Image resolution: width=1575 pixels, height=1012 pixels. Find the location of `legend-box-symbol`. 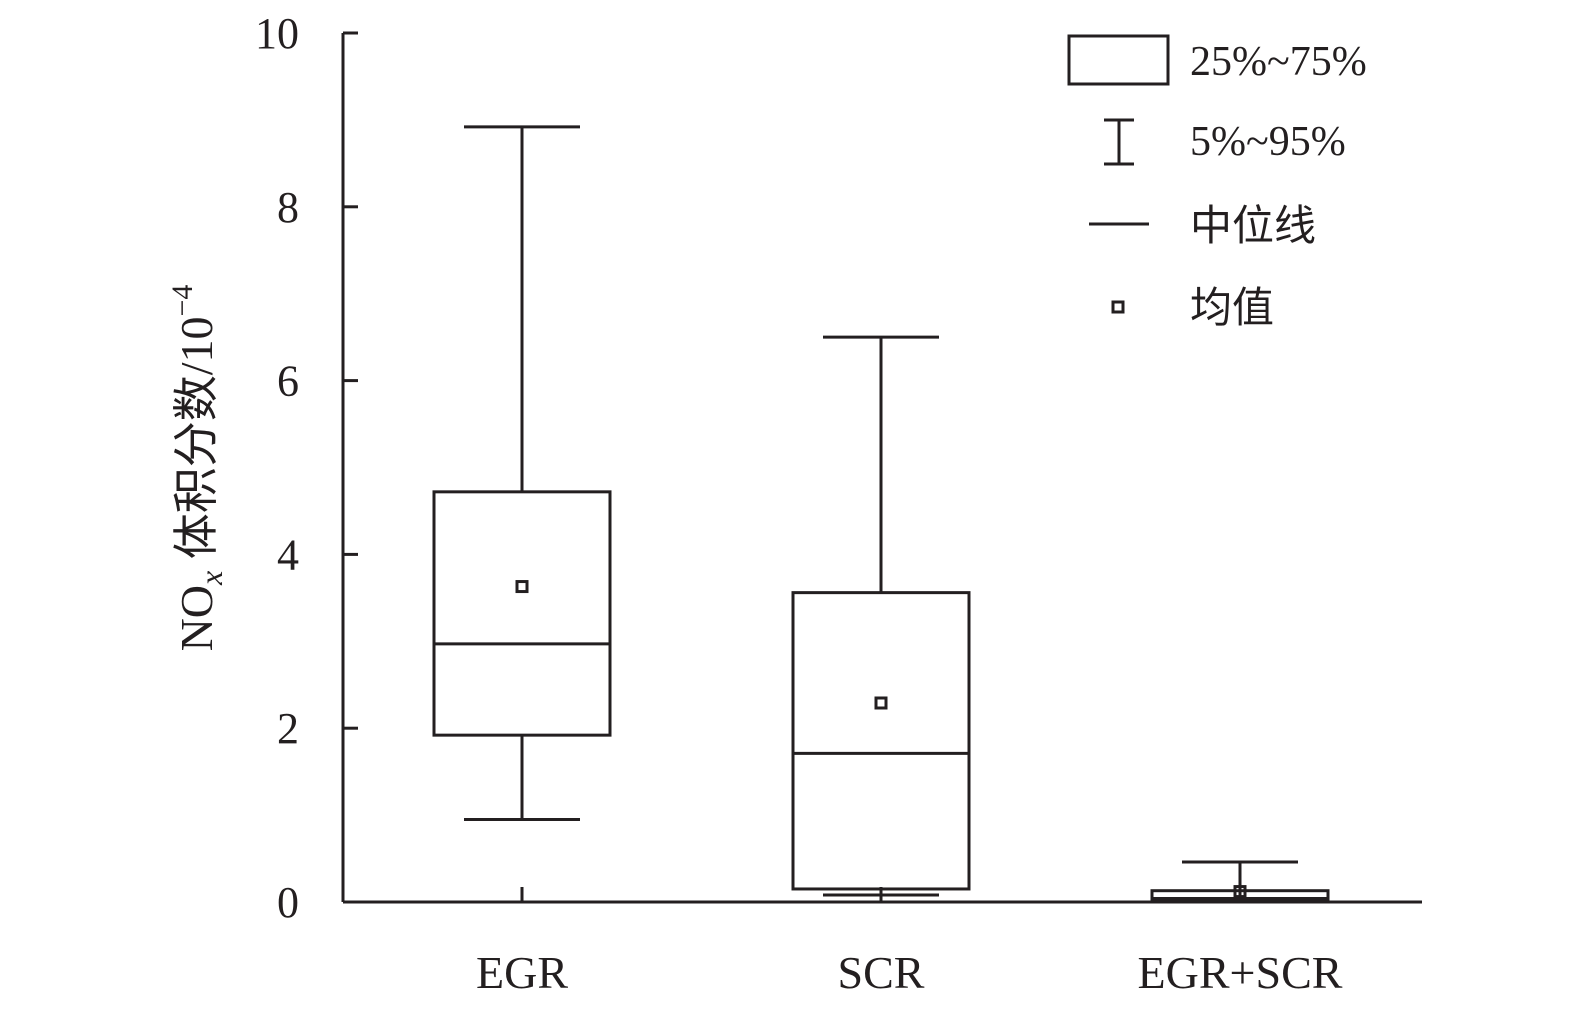

legend-box-symbol is located at coordinates (1118, 60).